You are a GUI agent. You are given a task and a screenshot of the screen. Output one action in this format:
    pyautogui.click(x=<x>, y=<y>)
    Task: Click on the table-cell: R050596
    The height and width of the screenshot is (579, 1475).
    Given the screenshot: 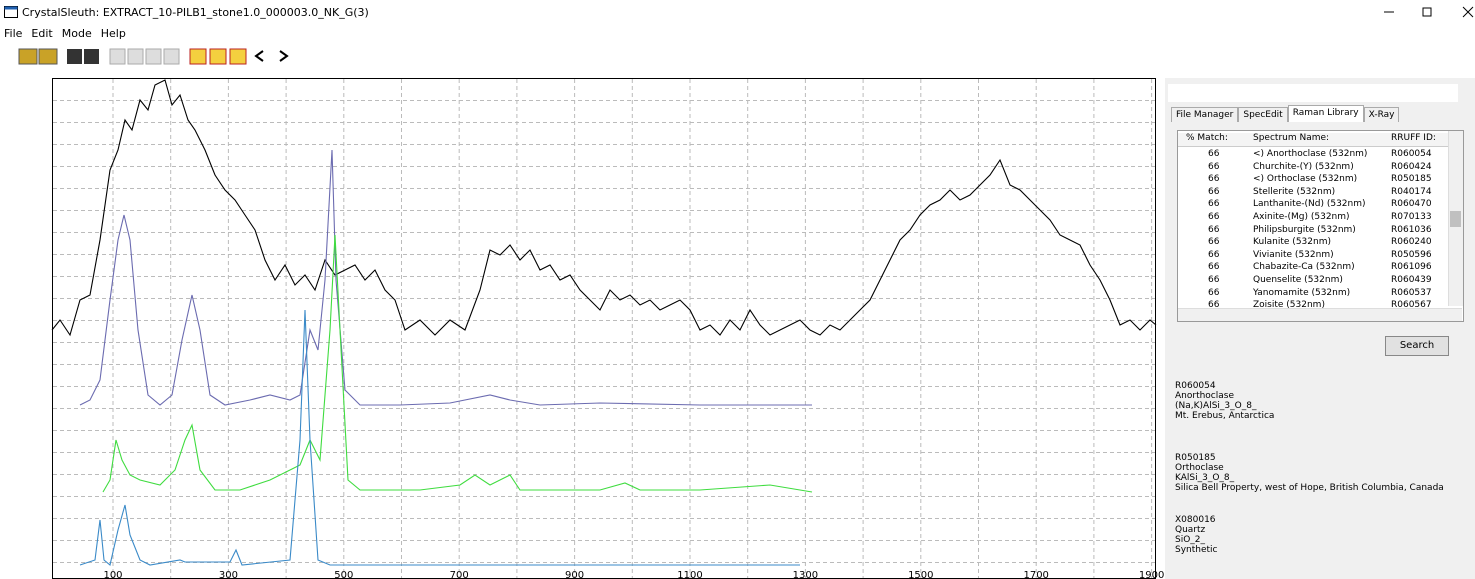 What is the action you would take?
    pyautogui.click(x=1411, y=254)
    